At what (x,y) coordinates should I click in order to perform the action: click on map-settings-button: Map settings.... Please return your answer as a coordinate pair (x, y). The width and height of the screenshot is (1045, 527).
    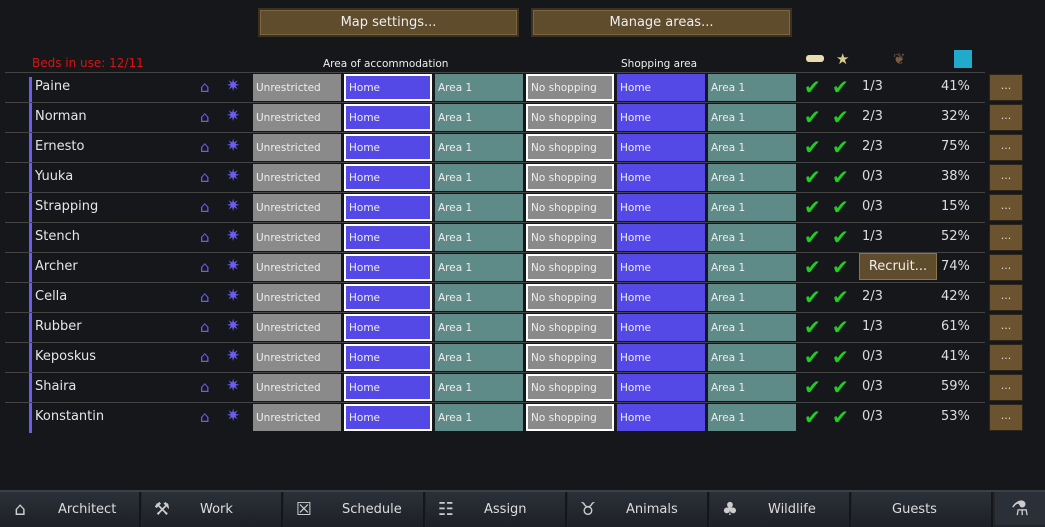
    Looking at the image, I should click on (388, 22).